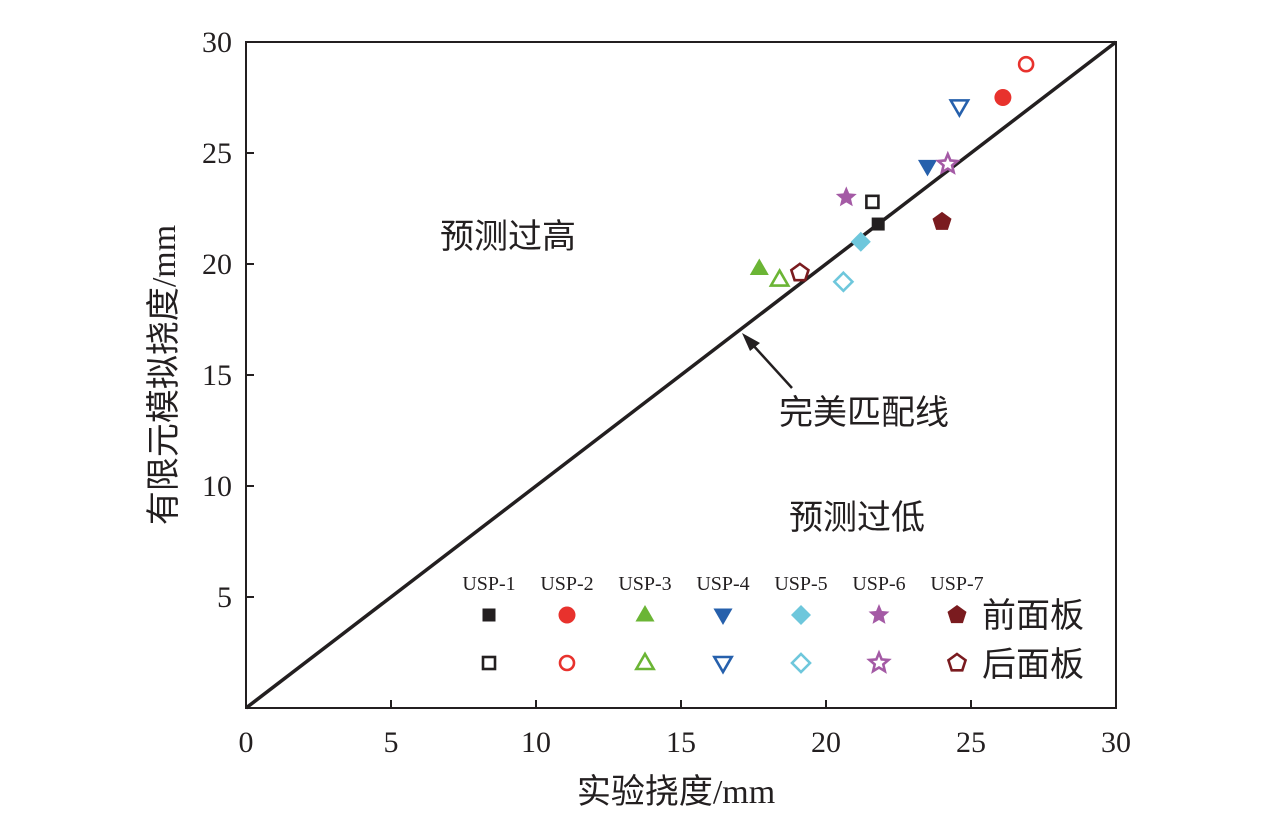  Describe the element at coordinates (801, 615) in the screenshot. I see `legend-marker-usp-5-front` at that location.